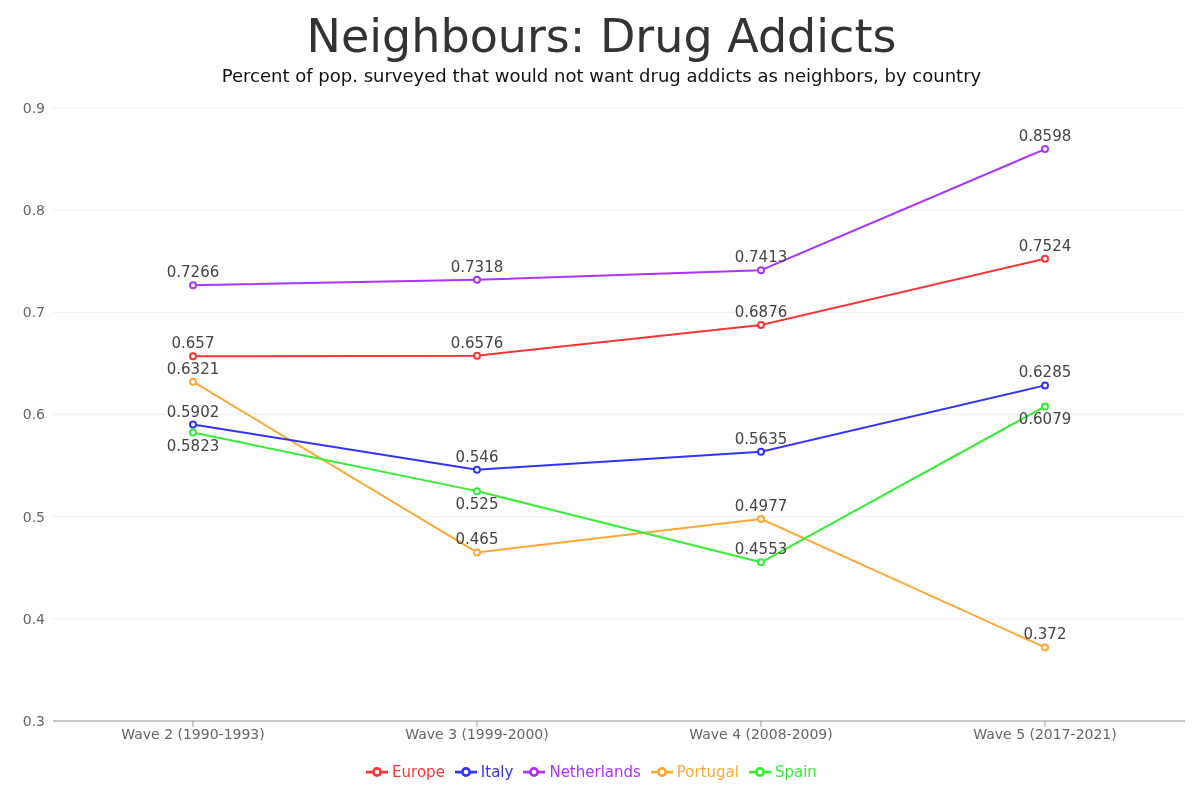 The height and width of the screenshot is (800, 1203). I want to click on legend-label: Spain, so click(795, 771).